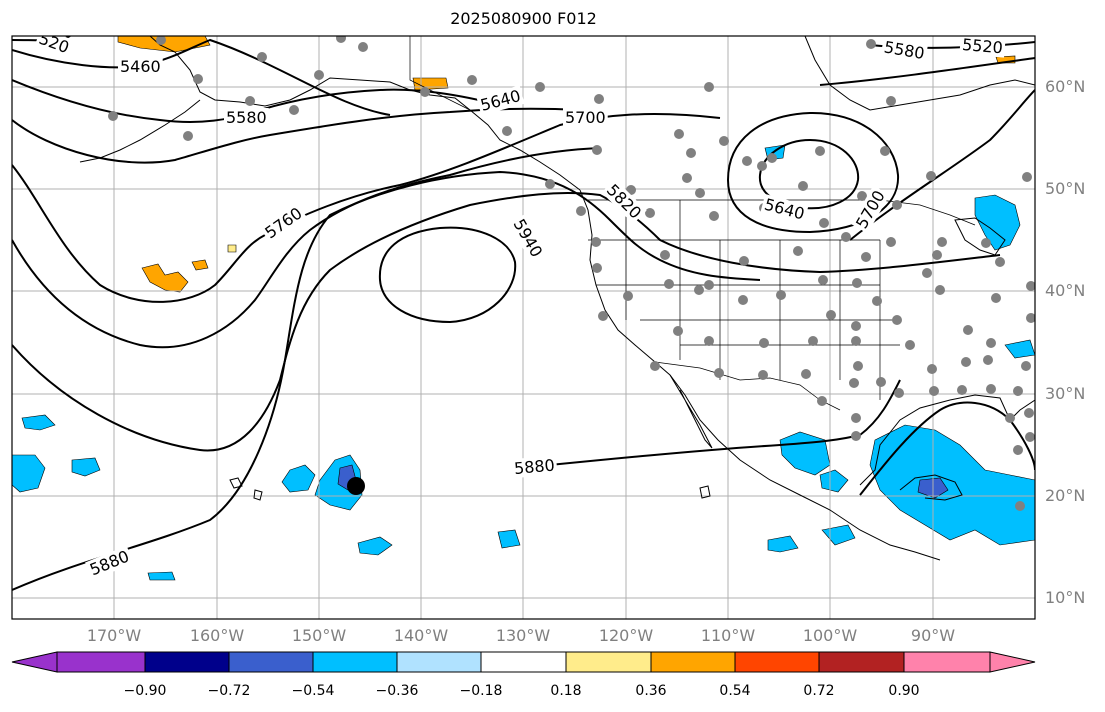 This screenshot has height=712, width=1105. Describe the element at coordinates (830, 635) in the screenshot. I see `lon-label: 100°W` at that location.